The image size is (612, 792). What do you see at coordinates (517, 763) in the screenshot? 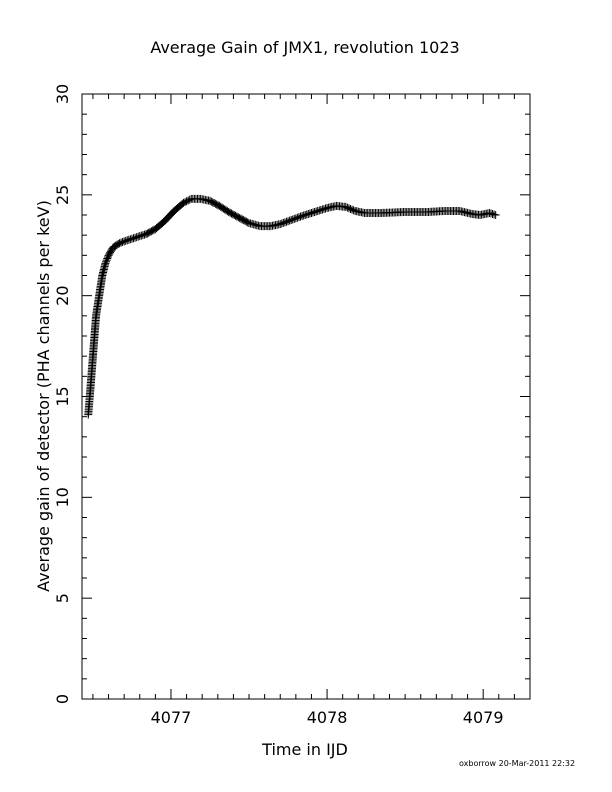
I see `footer-credit: oxborrow 20-Mar-2011 22:32` at bounding box center [517, 763].